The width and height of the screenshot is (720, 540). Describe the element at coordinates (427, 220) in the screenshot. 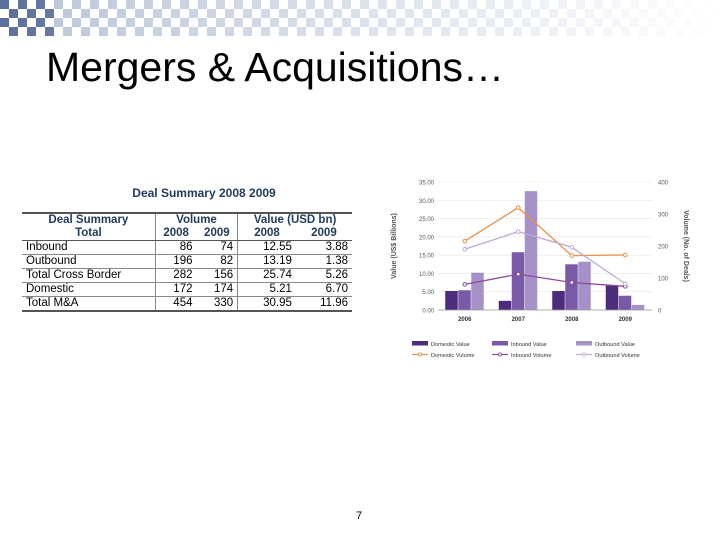

I see `y-tick-label: 25.00` at that location.